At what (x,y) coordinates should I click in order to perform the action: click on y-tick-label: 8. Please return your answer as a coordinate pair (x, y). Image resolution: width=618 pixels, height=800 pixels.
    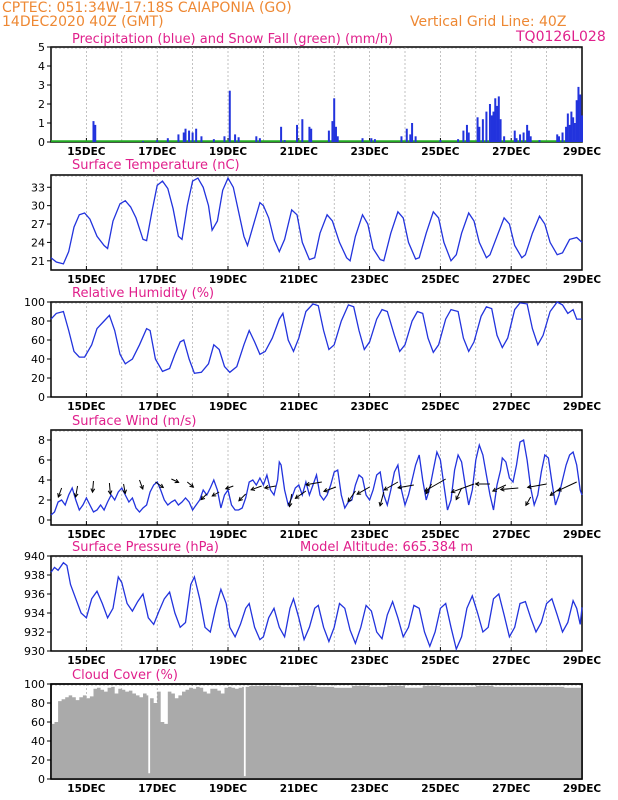
    Looking at the image, I should click on (41, 440).